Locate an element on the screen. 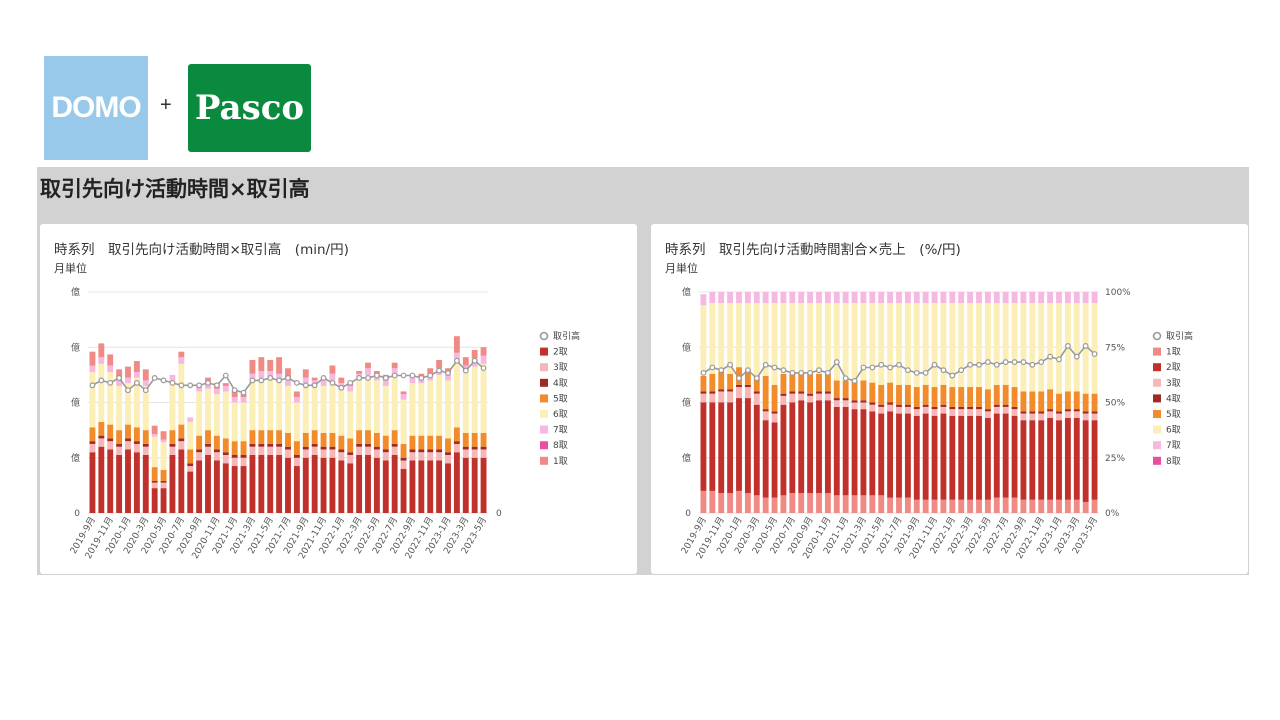 The height and width of the screenshot is (720, 1280). legend-label: 6取 is located at coordinates (560, 414).